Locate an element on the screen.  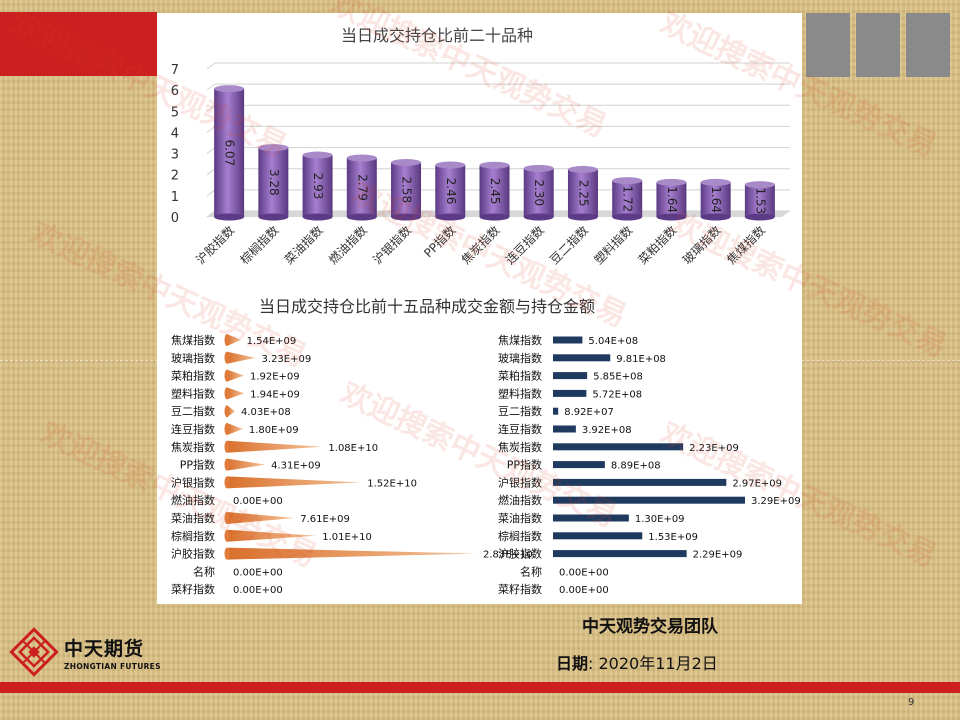
chart2-data-label: 1.52E+10 is located at coordinates (392, 483).